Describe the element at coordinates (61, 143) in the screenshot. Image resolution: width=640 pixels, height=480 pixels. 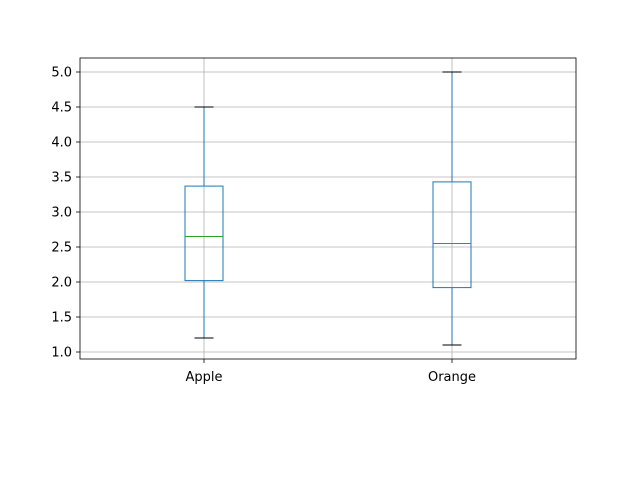
I see `y-tick-label: 4.0` at that location.